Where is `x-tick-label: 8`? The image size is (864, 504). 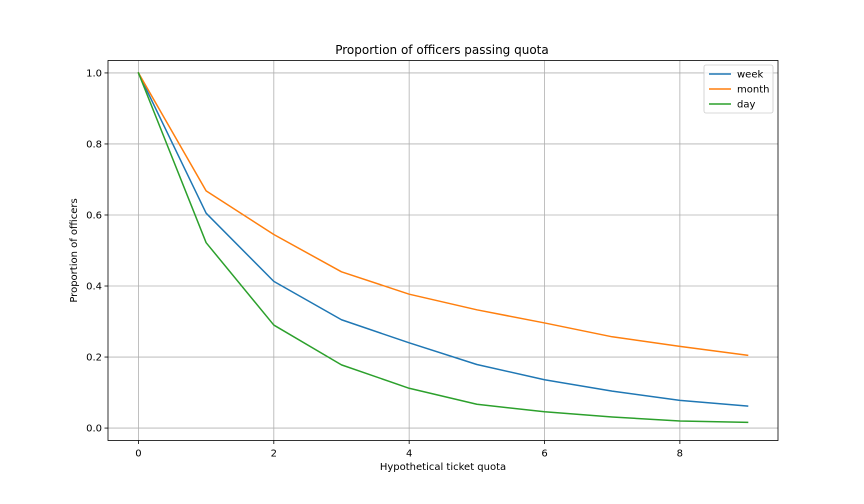
x-tick-label: 8 is located at coordinates (680, 454).